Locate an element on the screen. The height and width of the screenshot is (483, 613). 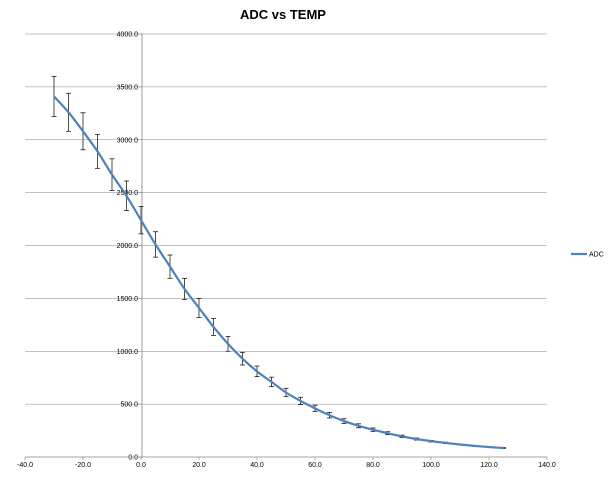
y-tick-label: 0.0 is located at coordinates (133, 458).